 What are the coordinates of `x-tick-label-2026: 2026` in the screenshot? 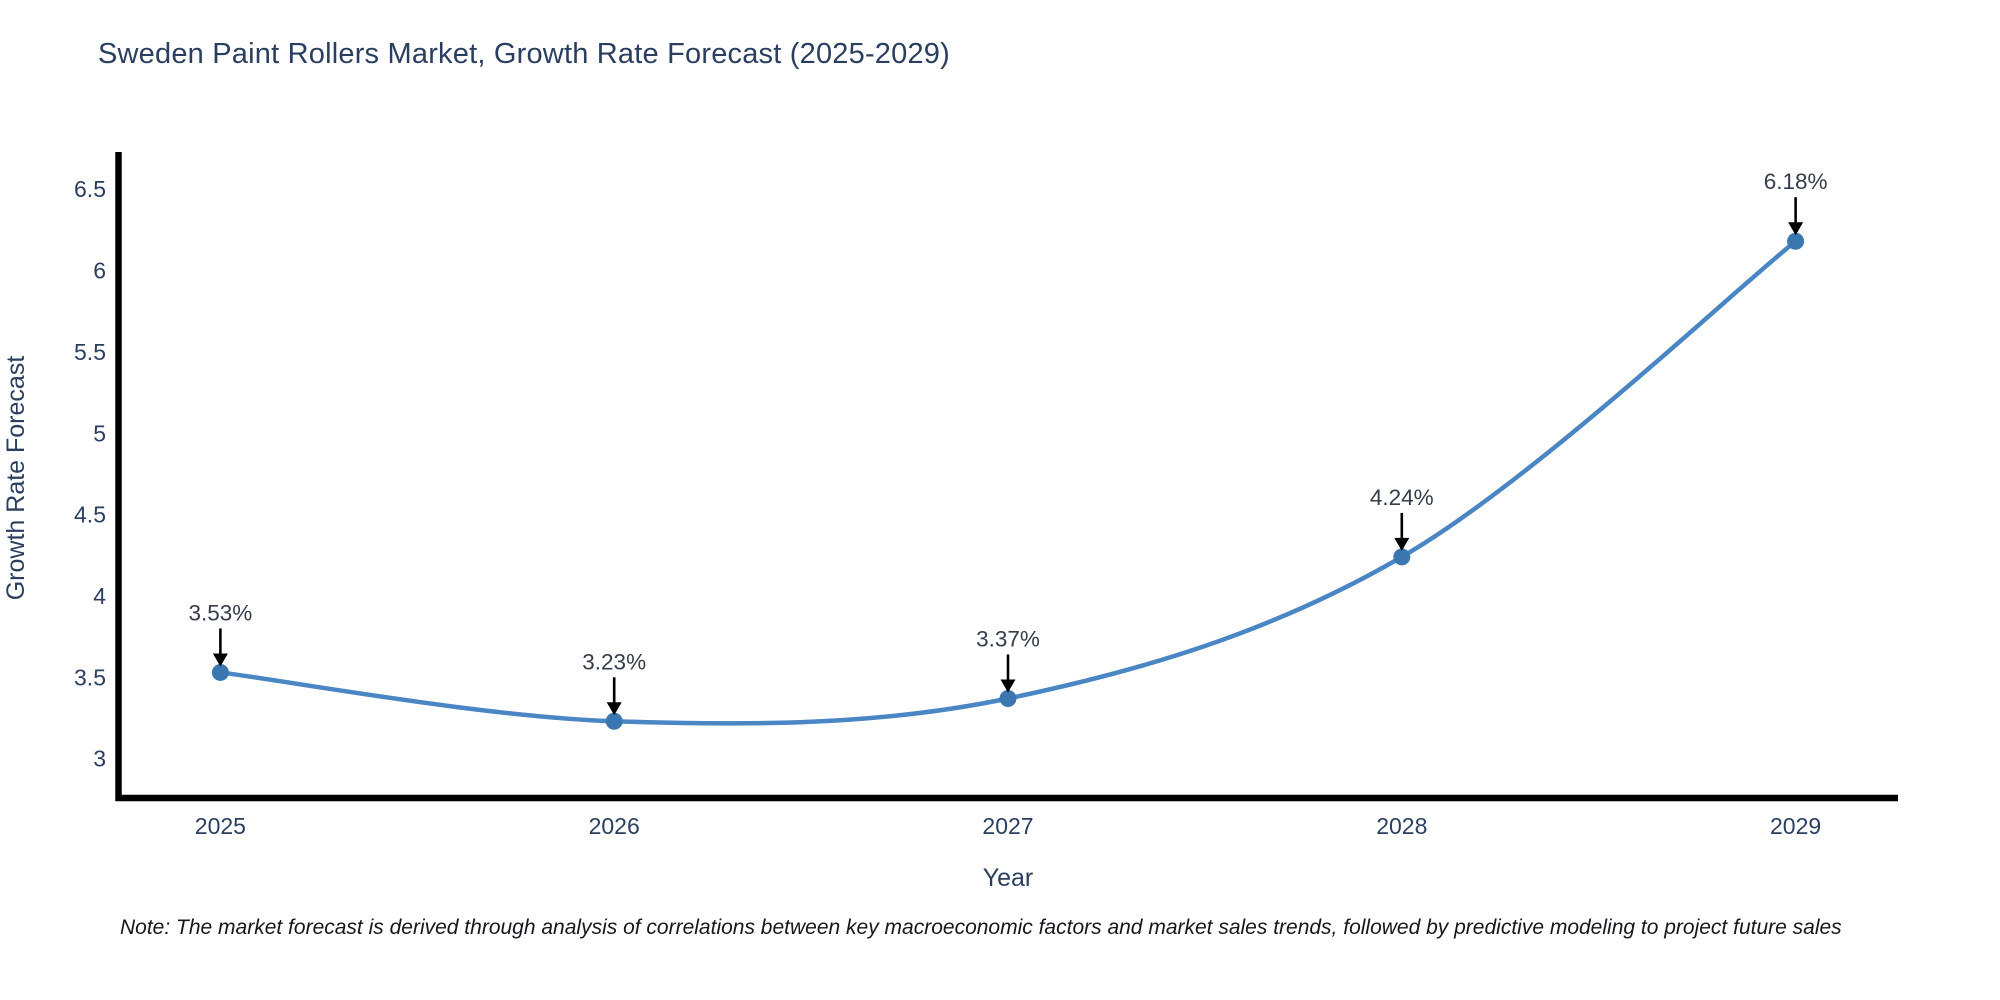 It's located at (614, 826).